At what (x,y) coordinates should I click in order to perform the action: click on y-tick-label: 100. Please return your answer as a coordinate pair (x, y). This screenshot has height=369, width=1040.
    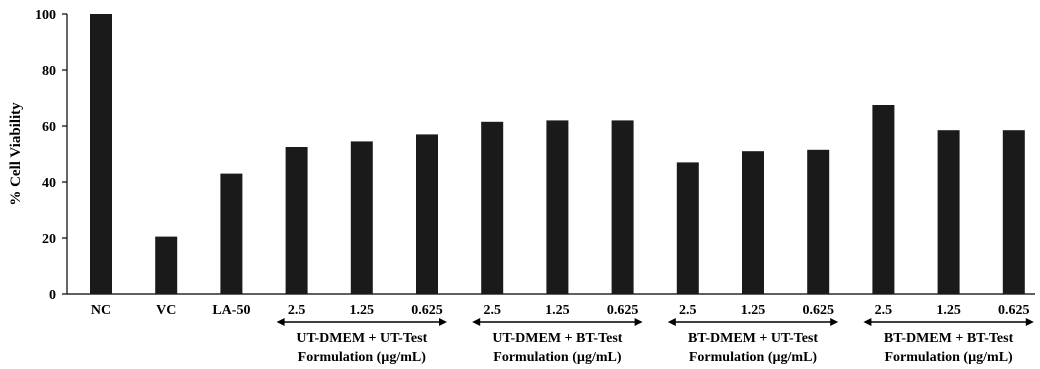
    Looking at the image, I should click on (45, 15).